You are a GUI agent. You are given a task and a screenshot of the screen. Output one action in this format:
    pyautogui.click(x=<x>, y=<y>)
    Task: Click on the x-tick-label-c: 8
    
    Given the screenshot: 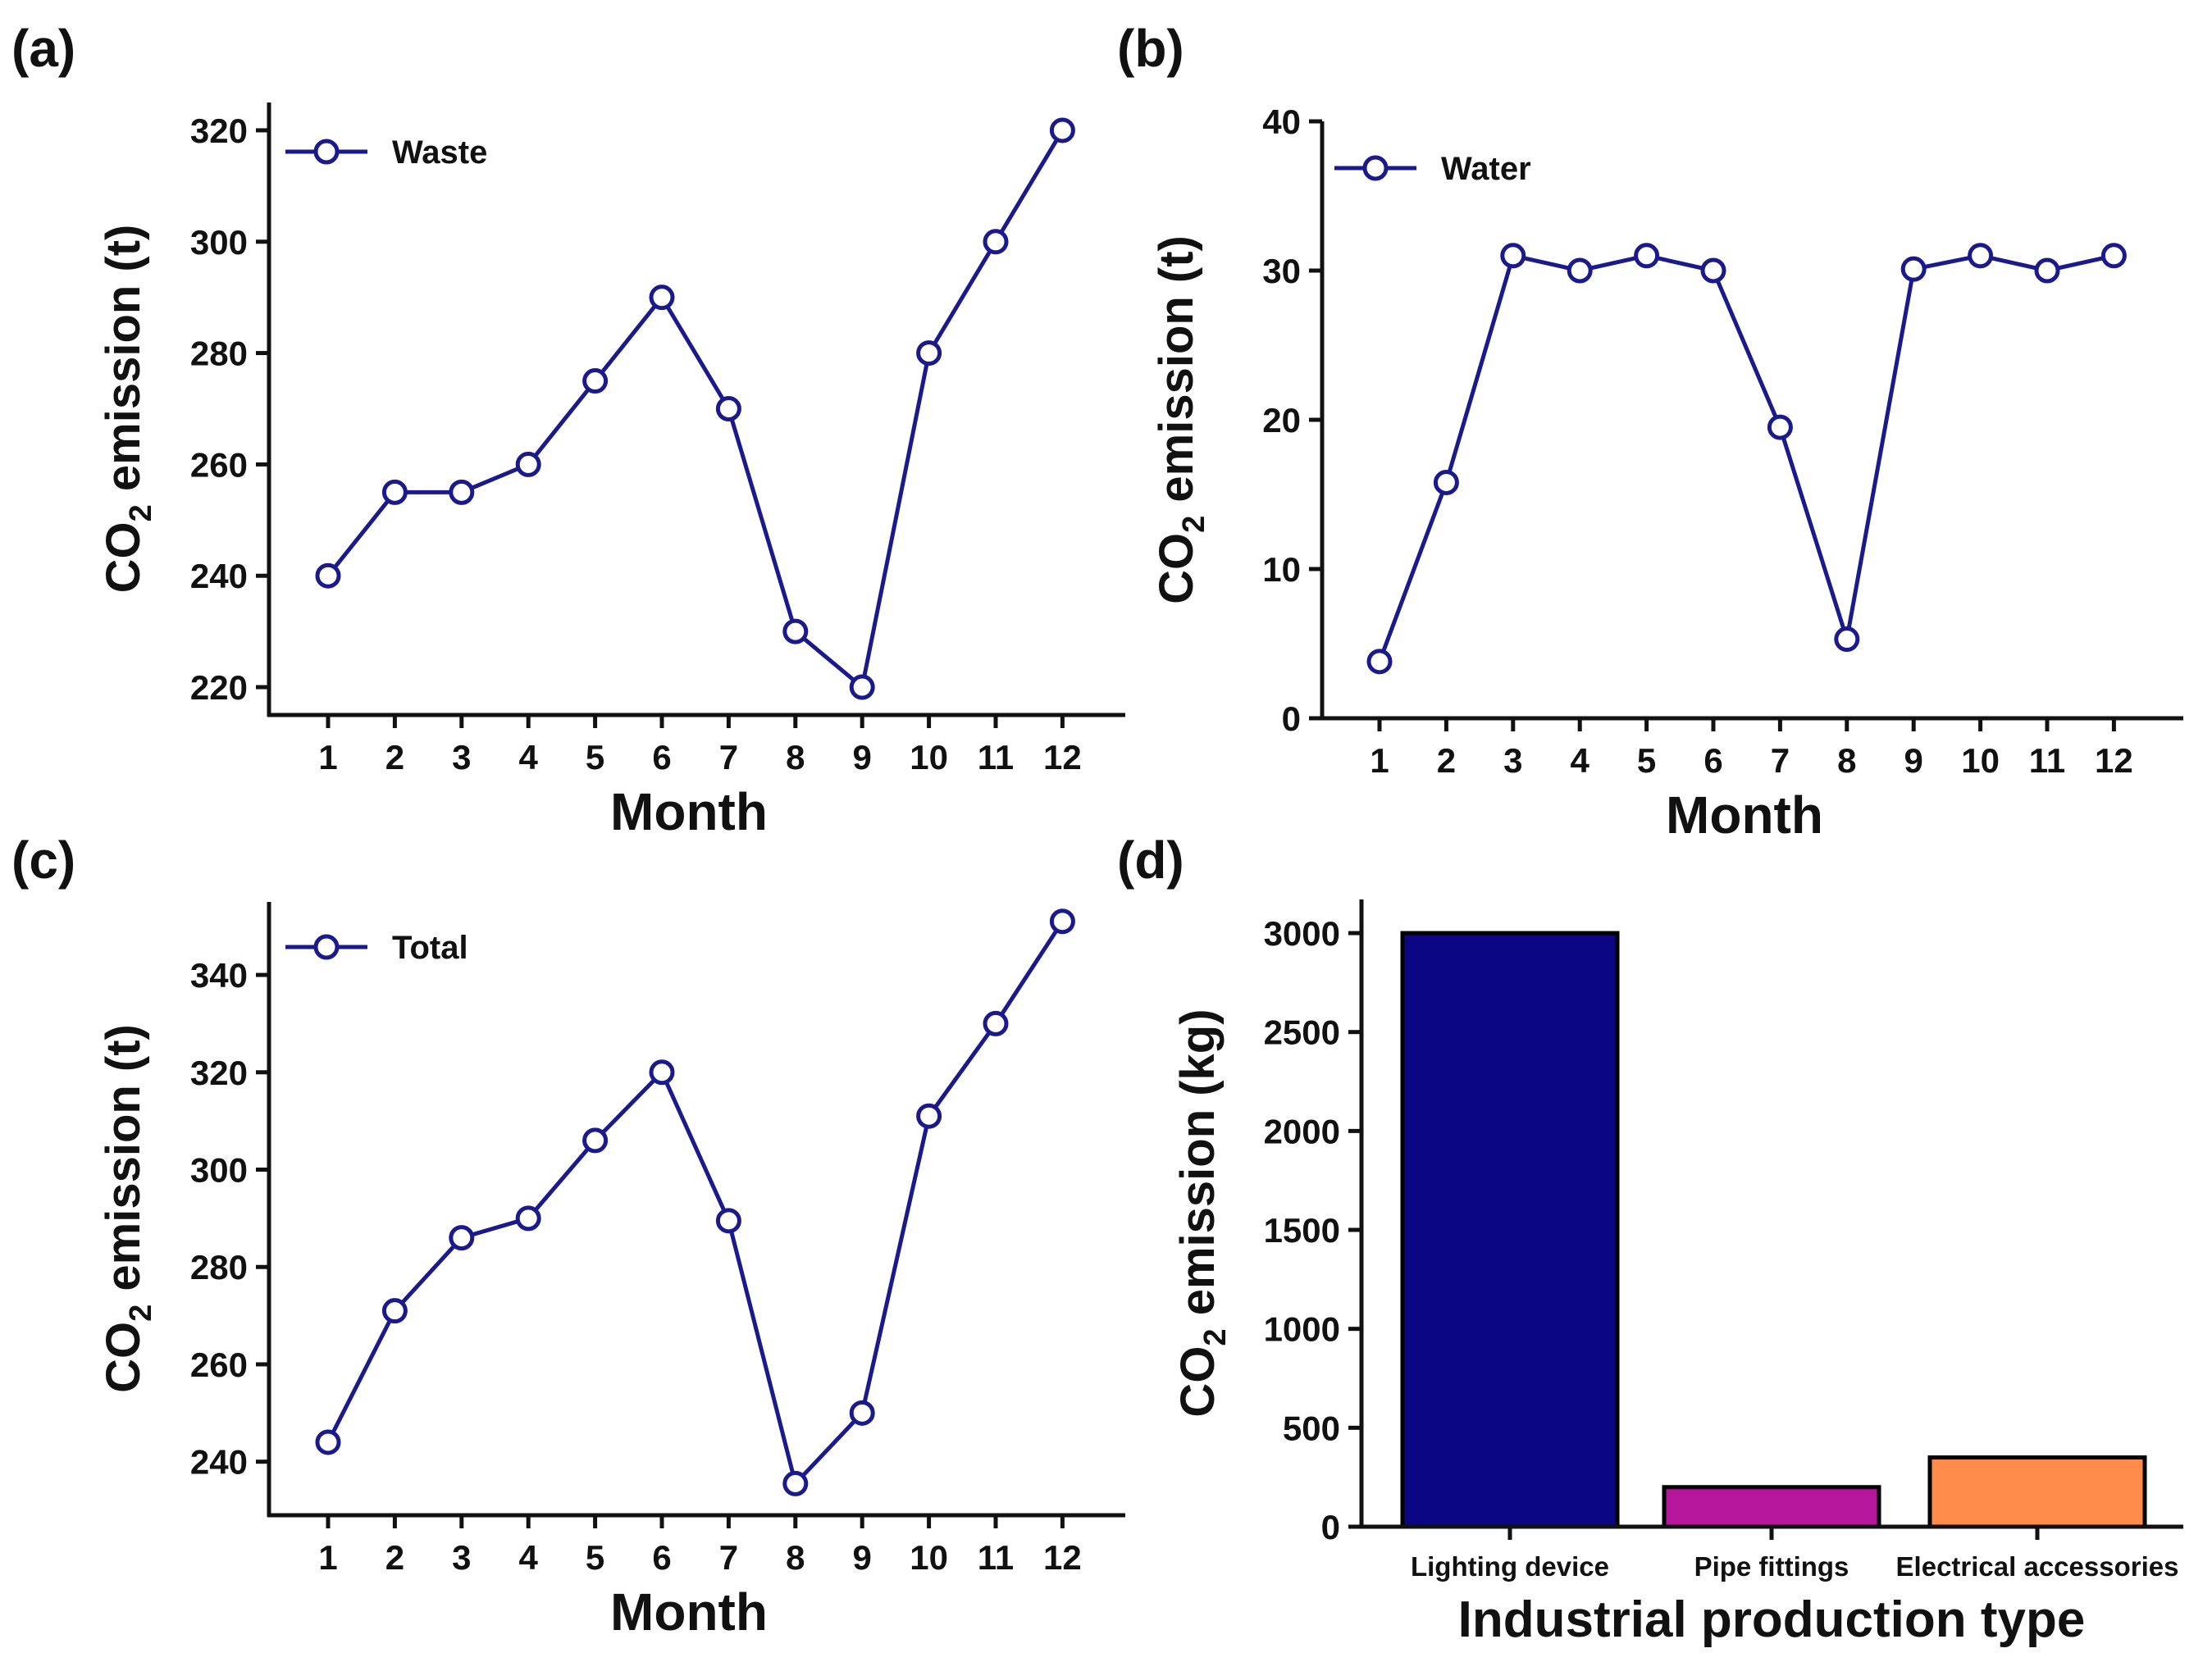 What is the action you would take?
    pyautogui.click(x=795, y=1558)
    